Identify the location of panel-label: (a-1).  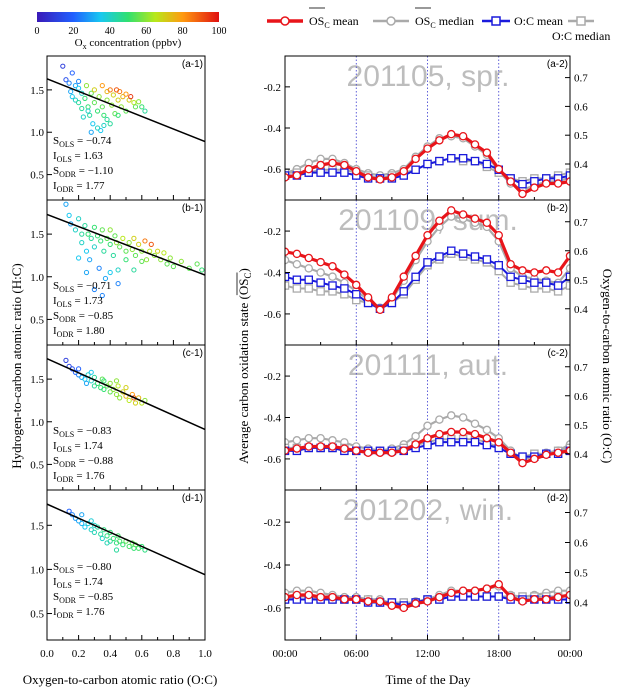
(192, 64).